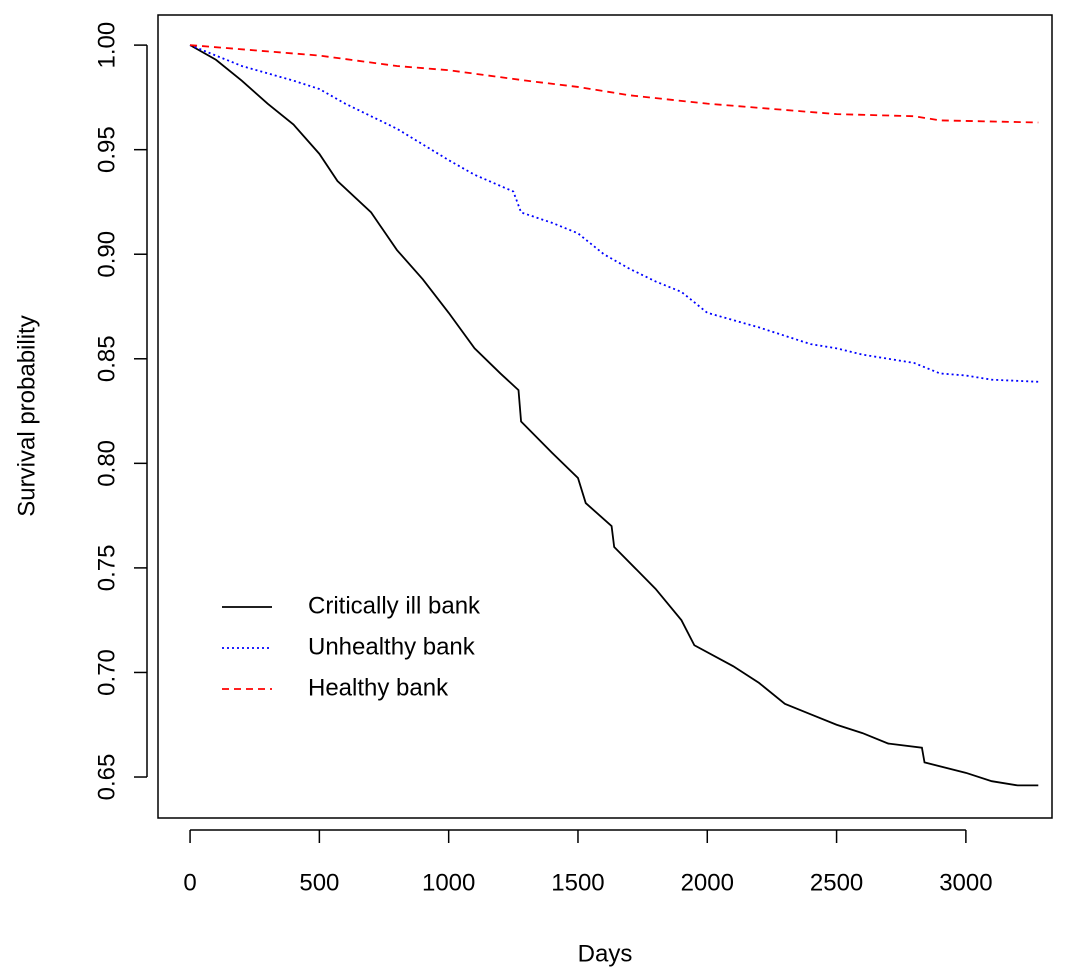  I want to click on x-tick-label: 3000, so click(965, 882).